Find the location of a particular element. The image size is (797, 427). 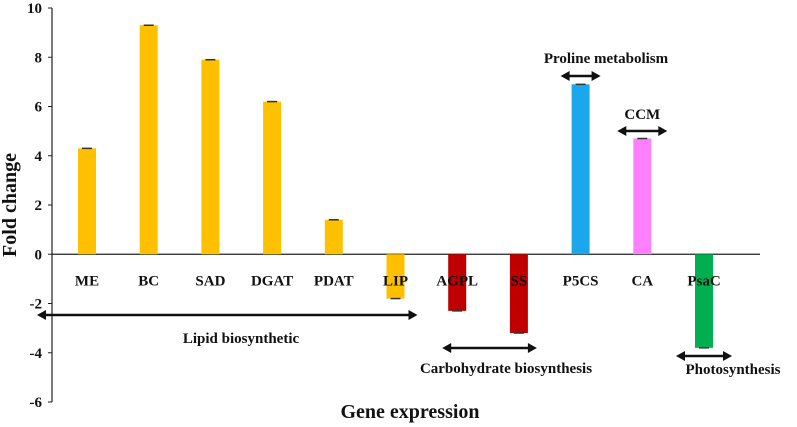

y-tick-label: -4 is located at coordinates (36, 354).